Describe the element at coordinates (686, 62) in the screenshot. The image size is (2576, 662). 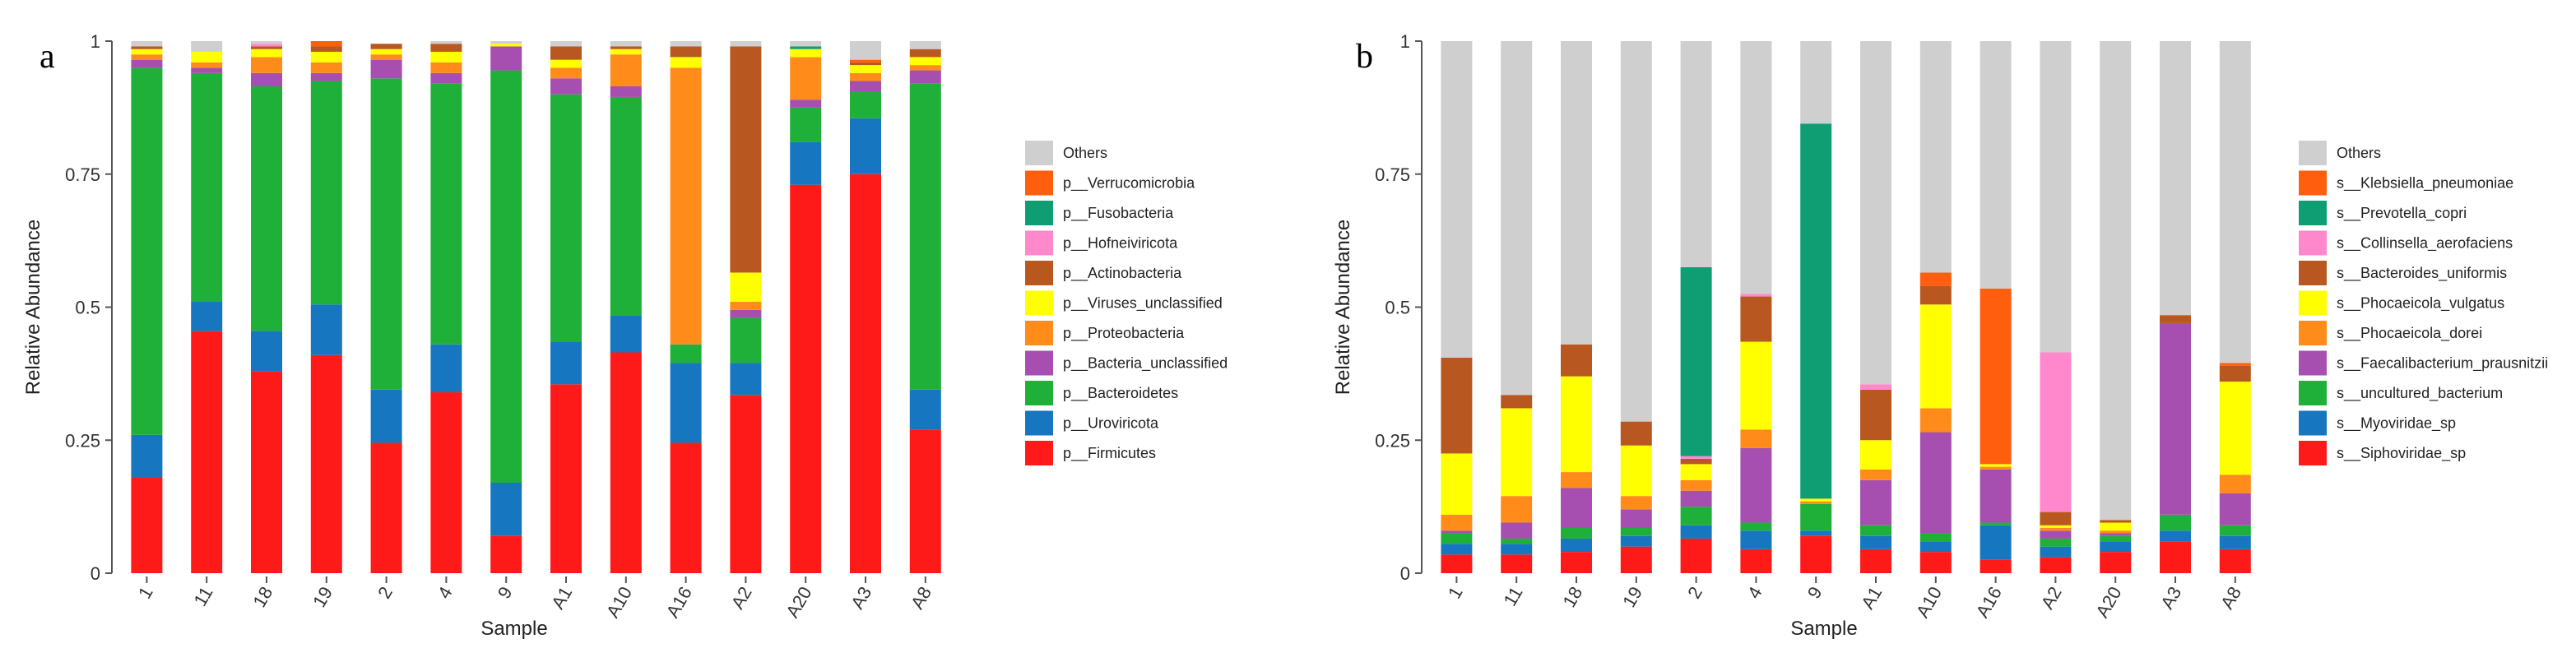
I see `bar-segment-A16-p__Viruses_unclassified` at that location.